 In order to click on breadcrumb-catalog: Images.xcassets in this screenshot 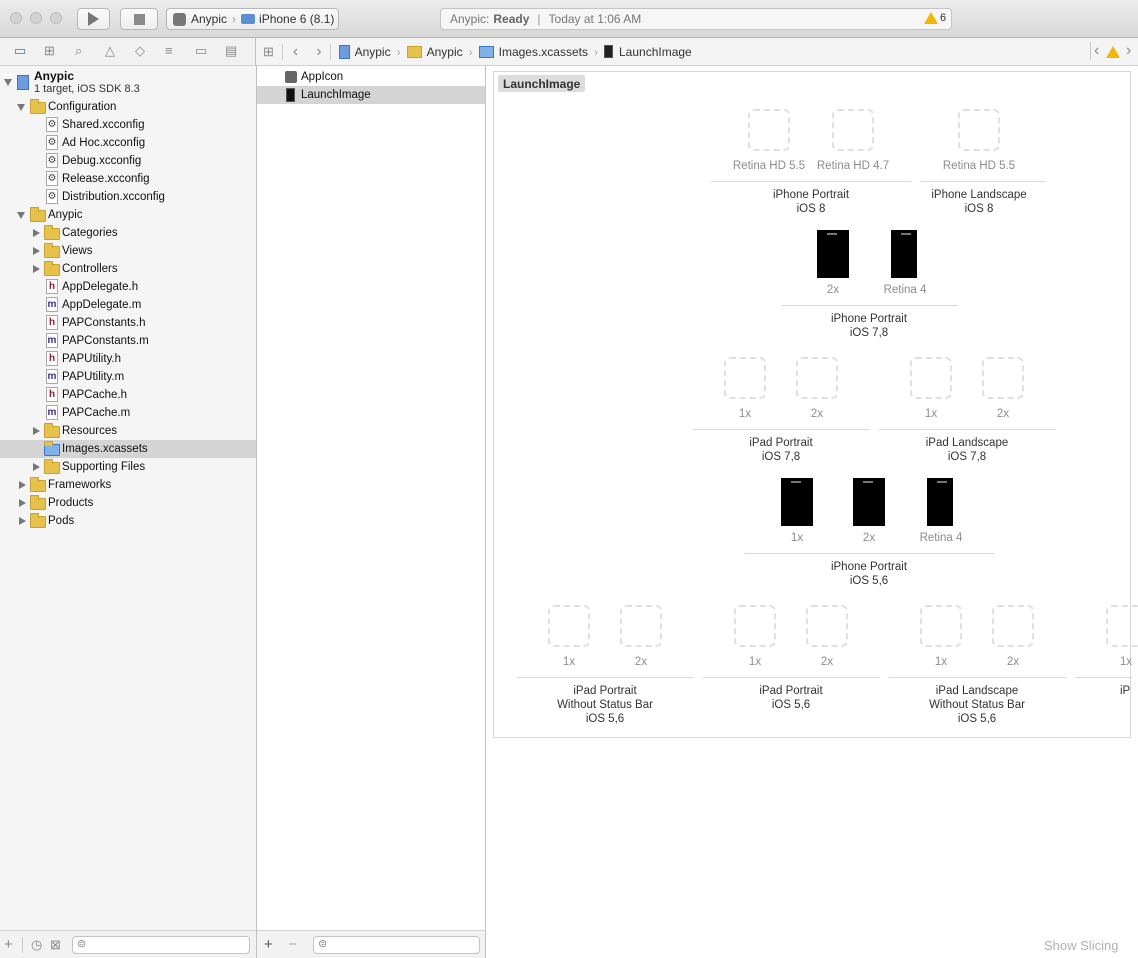, I will do `click(543, 51)`.